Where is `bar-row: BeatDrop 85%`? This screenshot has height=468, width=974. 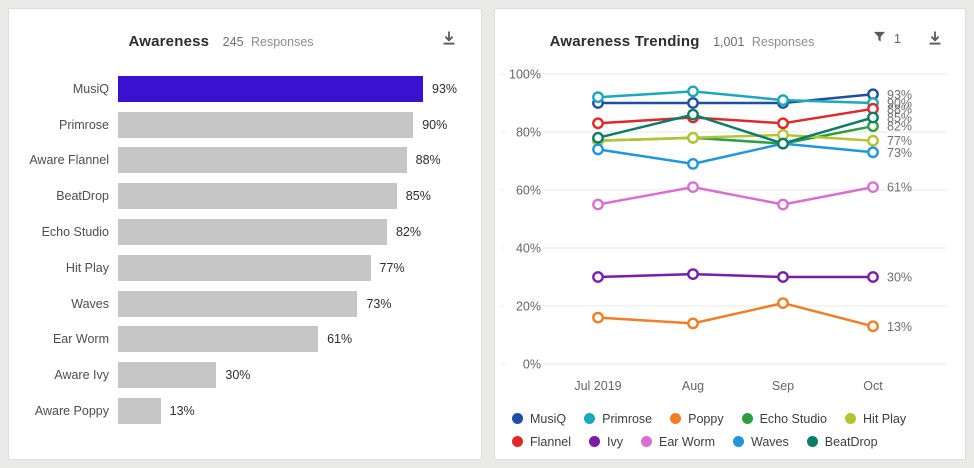 bar-row: BeatDrop 85% is located at coordinates (247, 196).